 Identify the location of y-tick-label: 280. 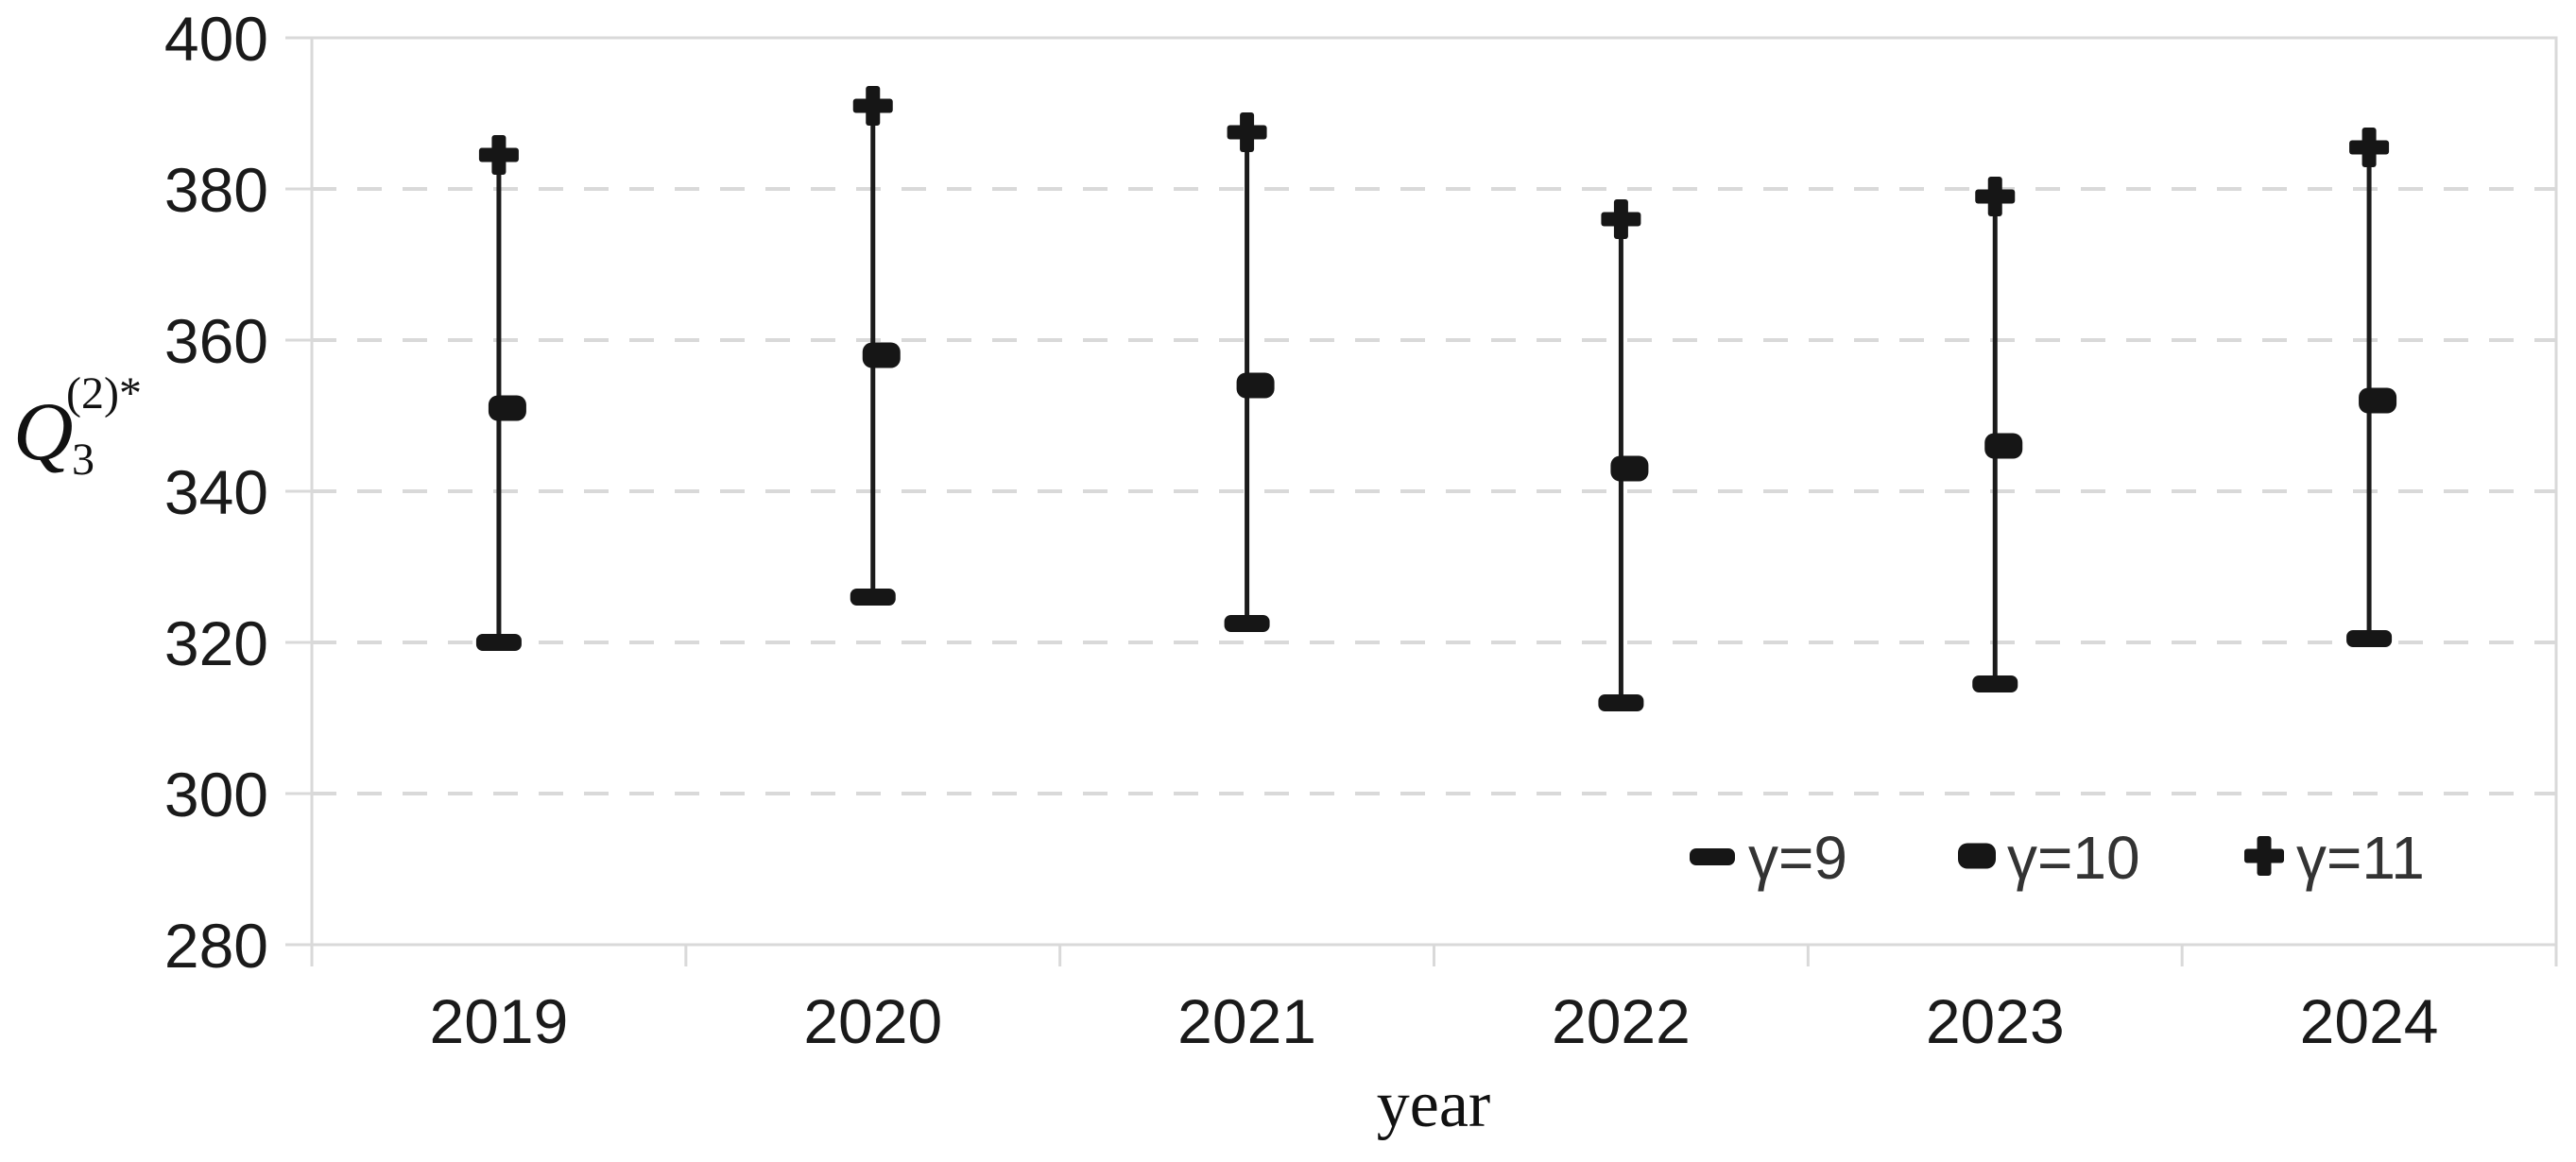
(216, 946).